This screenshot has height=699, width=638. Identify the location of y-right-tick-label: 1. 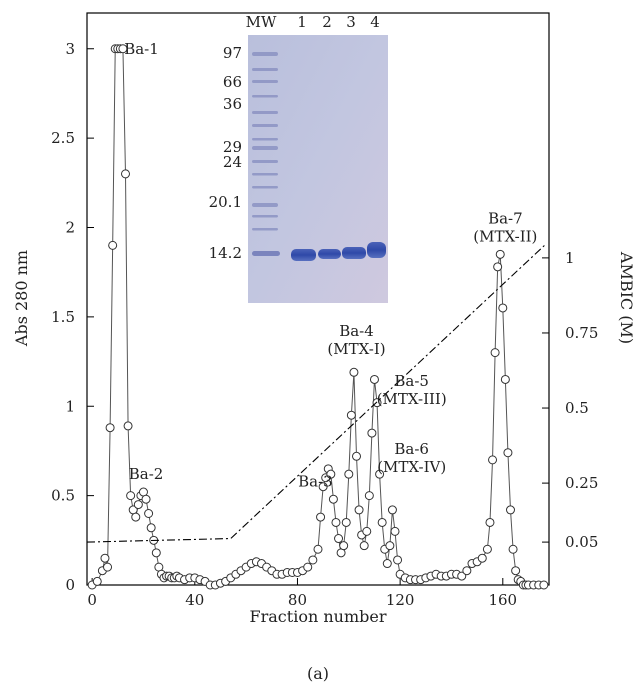
(570, 258).